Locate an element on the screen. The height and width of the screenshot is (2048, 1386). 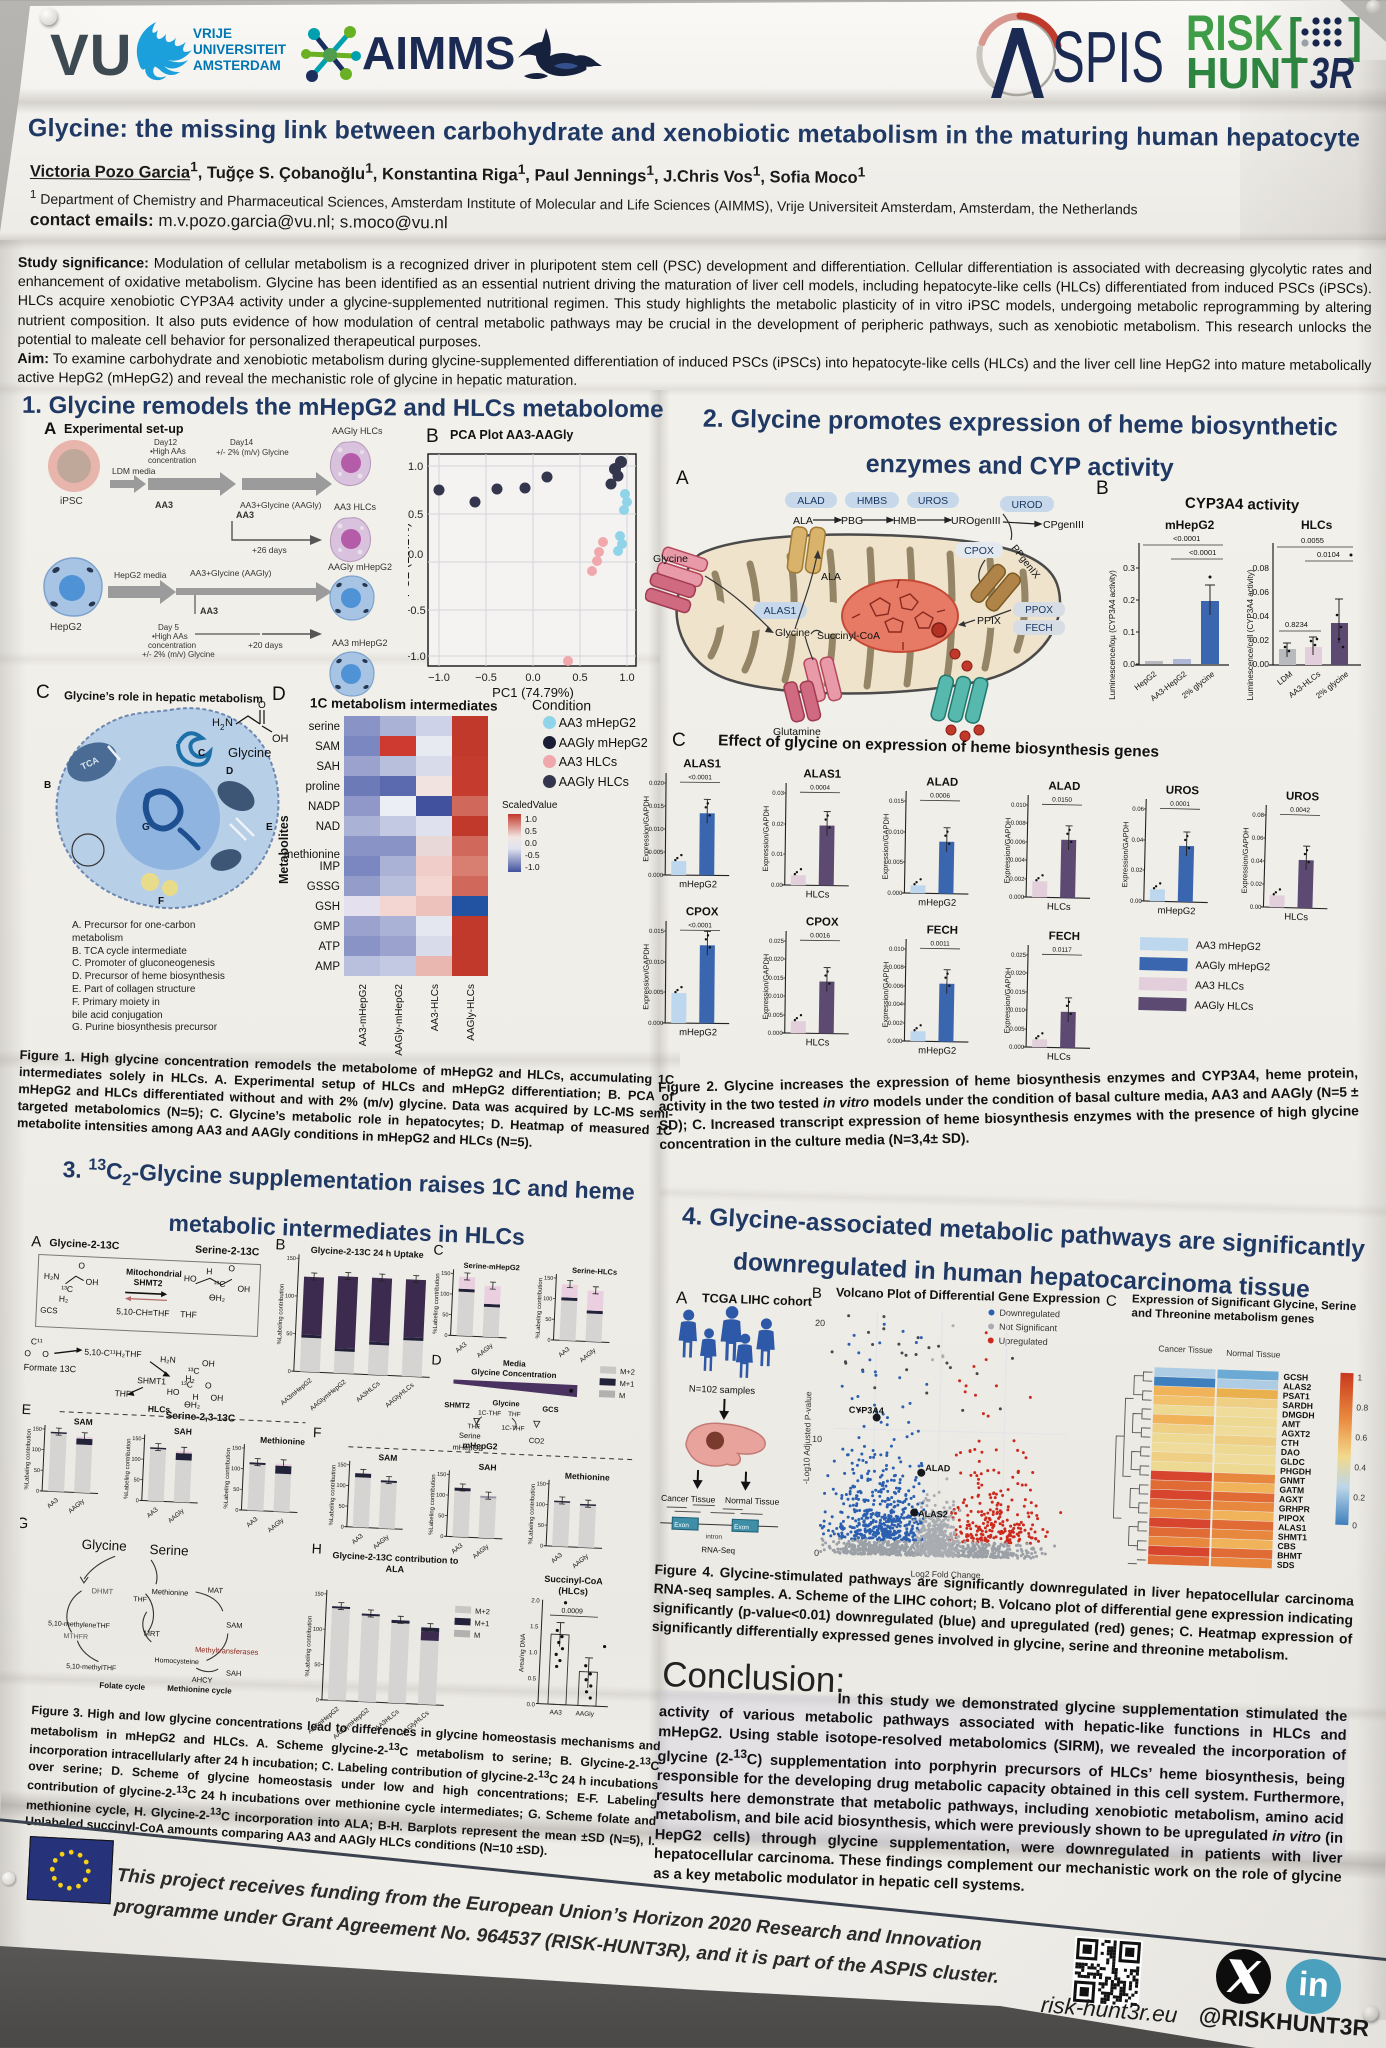
svg-text: MRT is located at coordinates (152, 1634).